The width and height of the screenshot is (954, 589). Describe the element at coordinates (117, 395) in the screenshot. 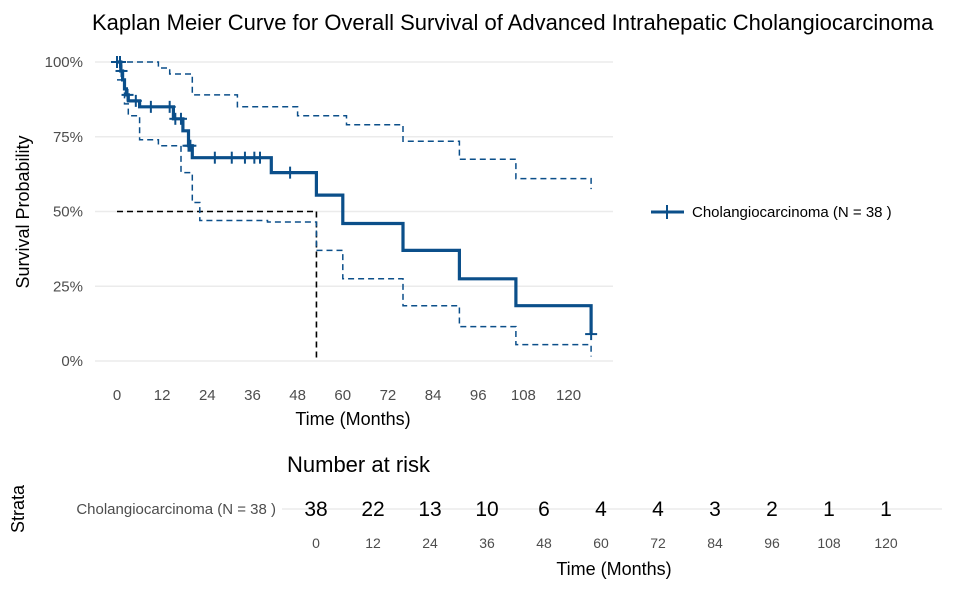

I see `x-tick-label: 0` at that location.